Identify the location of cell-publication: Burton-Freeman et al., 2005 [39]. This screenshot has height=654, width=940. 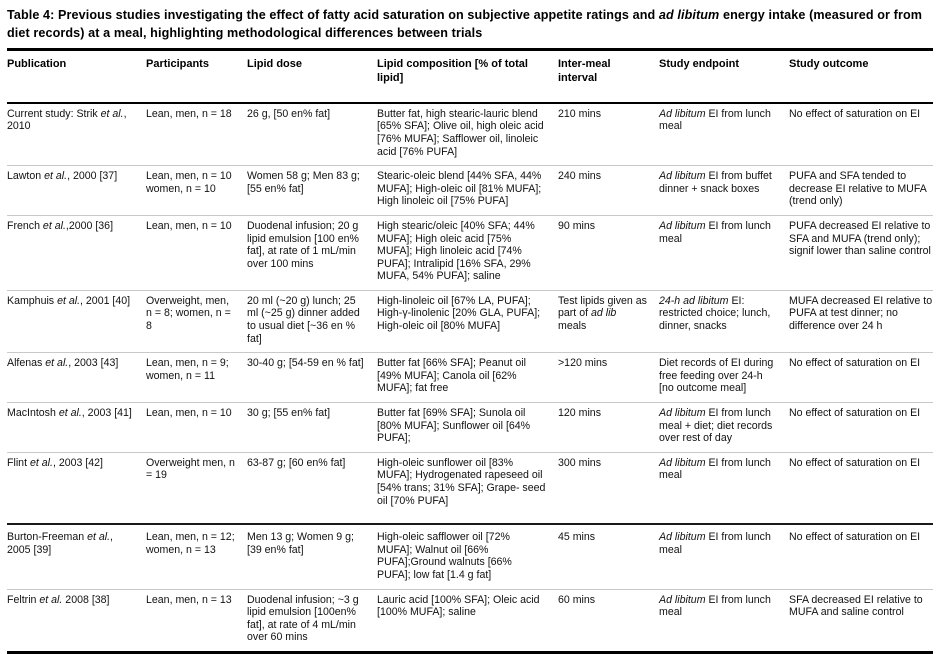
(76, 556).